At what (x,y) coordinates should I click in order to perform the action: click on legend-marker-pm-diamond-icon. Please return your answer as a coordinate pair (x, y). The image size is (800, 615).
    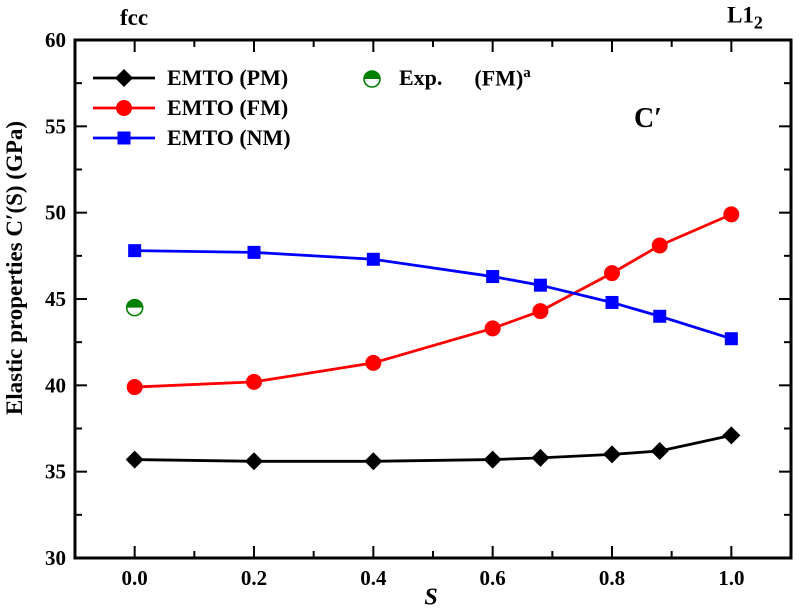
    Looking at the image, I should click on (124, 78).